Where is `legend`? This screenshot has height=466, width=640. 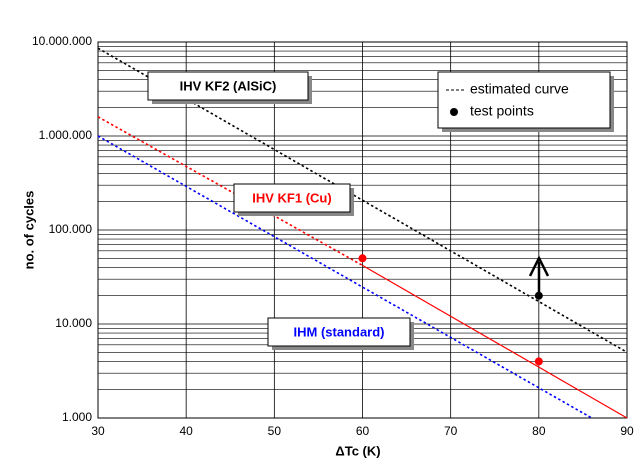 legend is located at coordinates (525, 101).